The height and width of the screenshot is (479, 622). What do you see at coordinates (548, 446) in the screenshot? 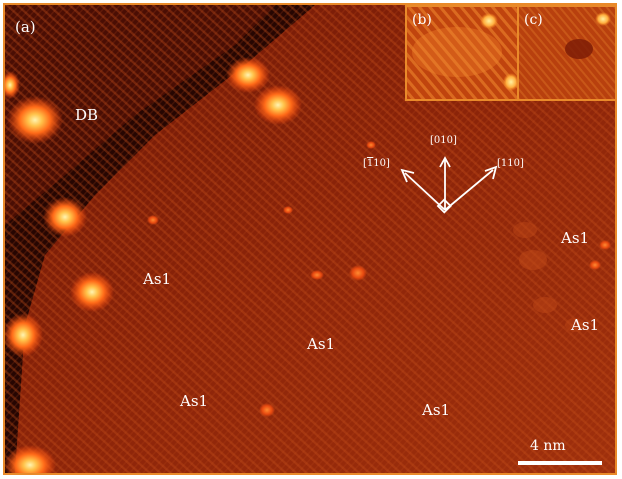
I see `scale-bar-label: 4 nm` at bounding box center [548, 446].